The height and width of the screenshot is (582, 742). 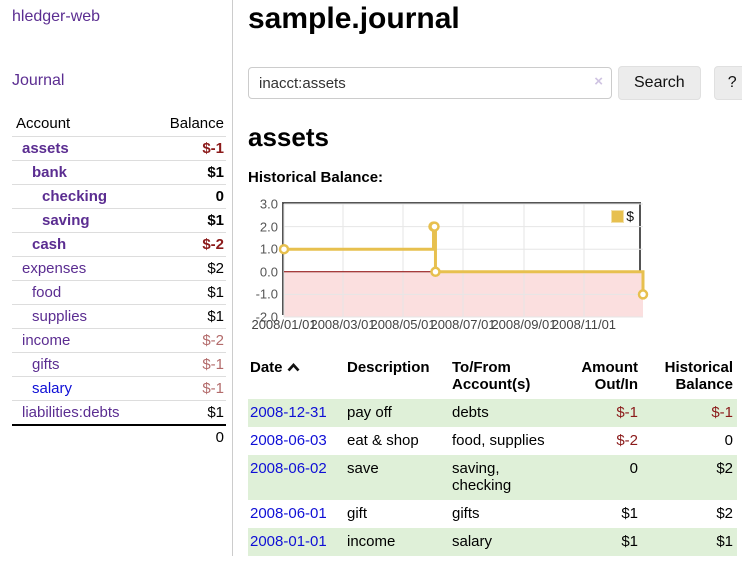 What do you see at coordinates (119, 220) in the screenshot?
I see `account-row: saving $1` at bounding box center [119, 220].